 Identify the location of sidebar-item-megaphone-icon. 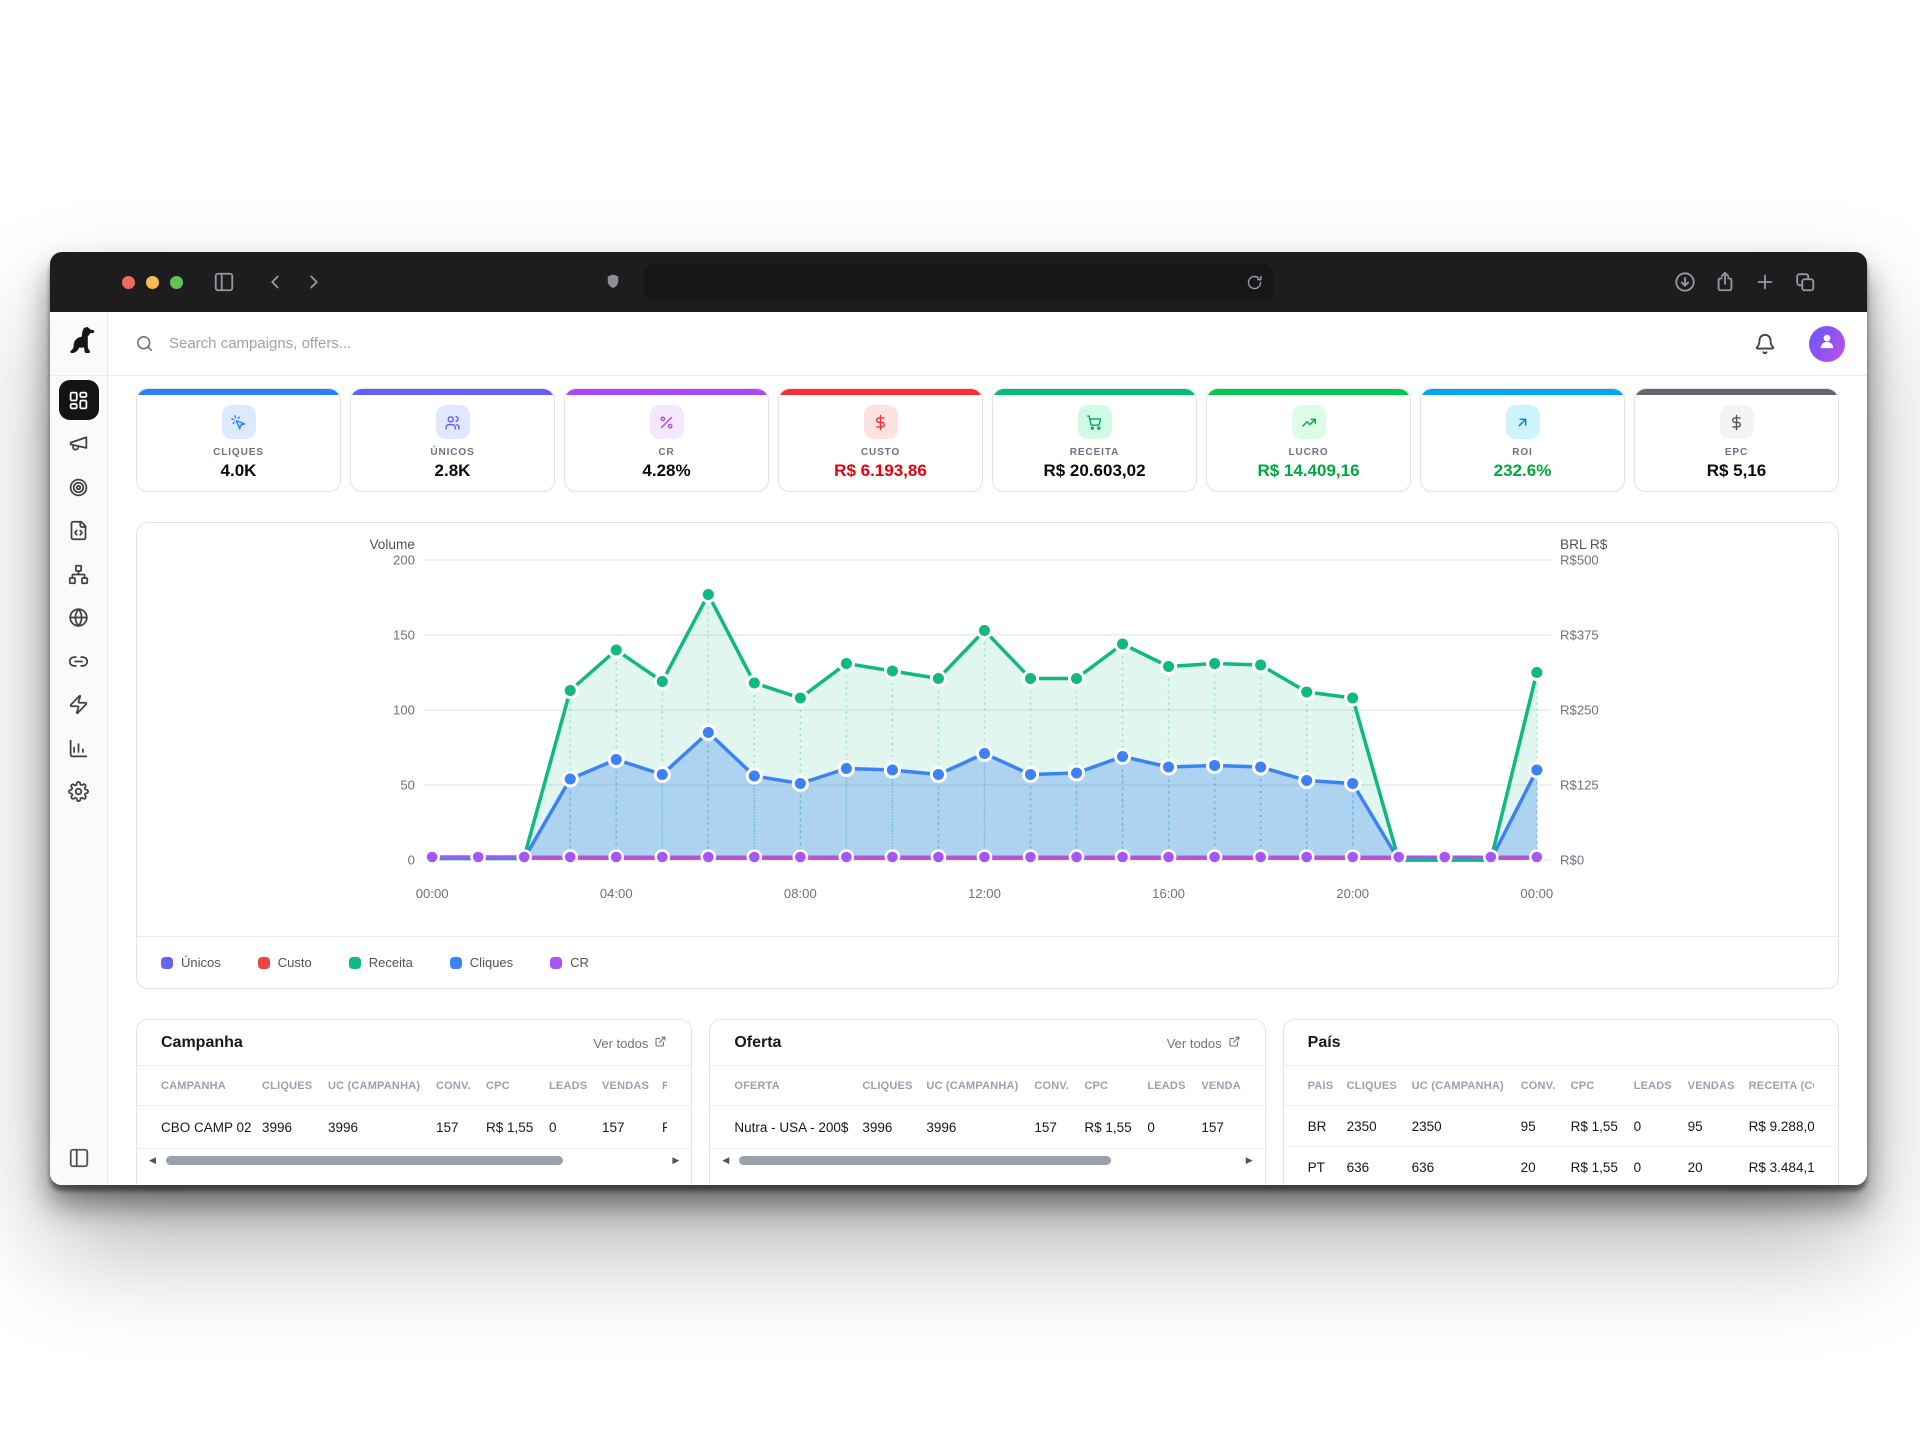
(79, 444).